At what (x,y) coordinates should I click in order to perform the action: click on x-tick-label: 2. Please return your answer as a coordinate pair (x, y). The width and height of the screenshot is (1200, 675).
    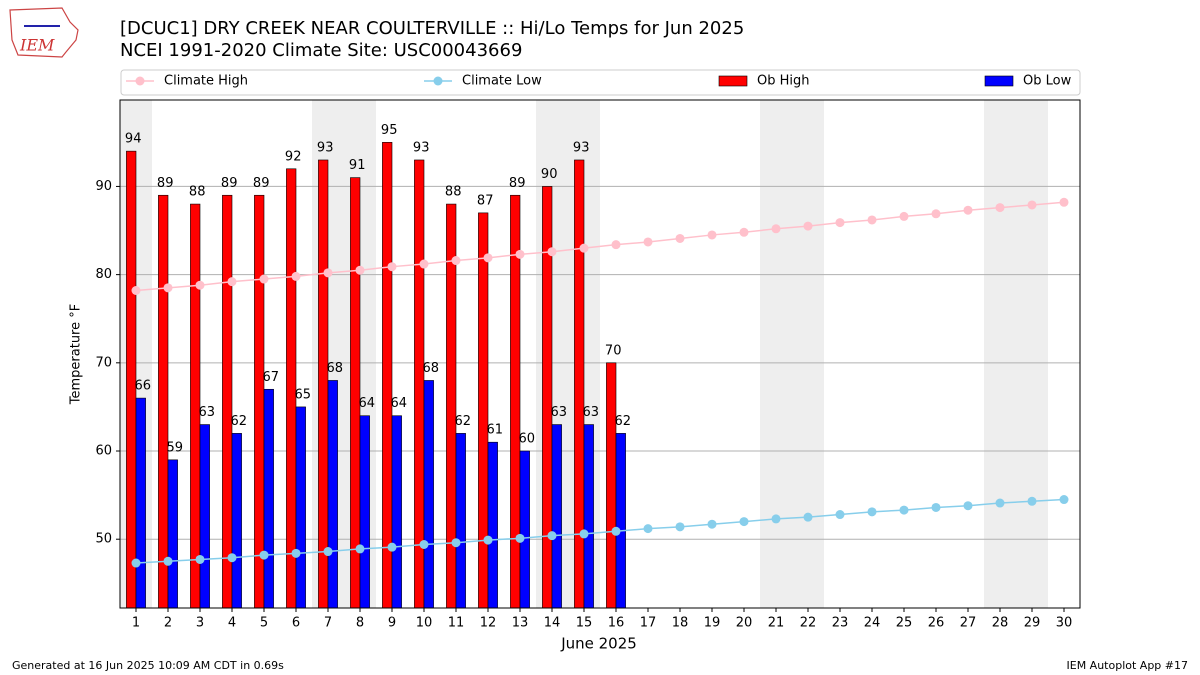
    Looking at the image, I should click on (168, 623).